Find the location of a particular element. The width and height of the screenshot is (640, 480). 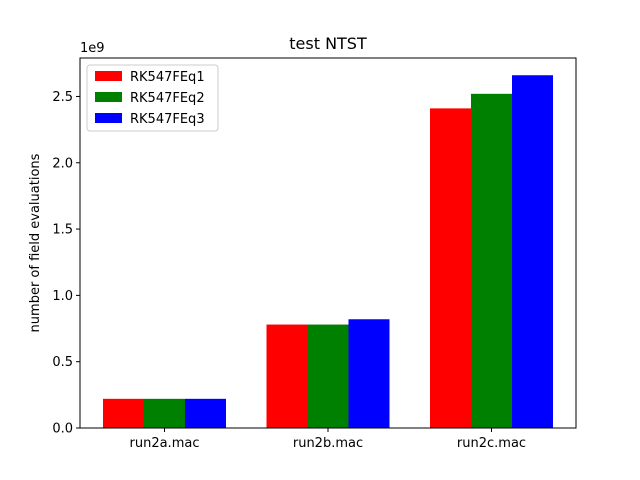

y-tick-label: 0.5 is located at coordinates (62, 362).